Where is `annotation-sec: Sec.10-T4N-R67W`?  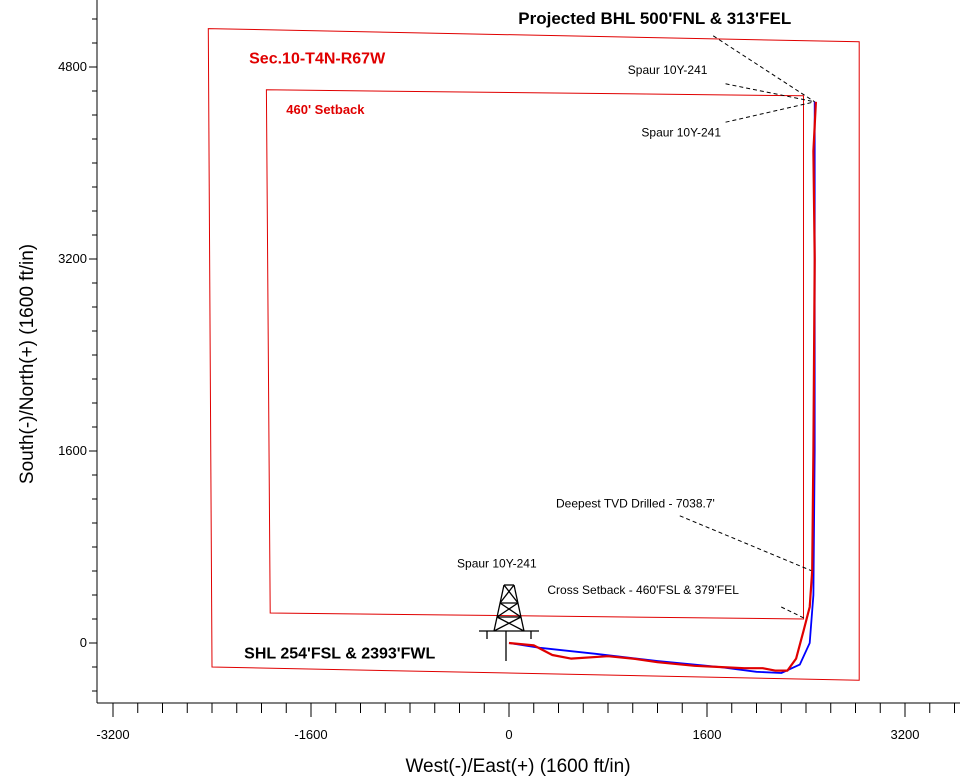 annotation-sec: Sec.10-T4N-R67W is located at coordinates (317, 58).